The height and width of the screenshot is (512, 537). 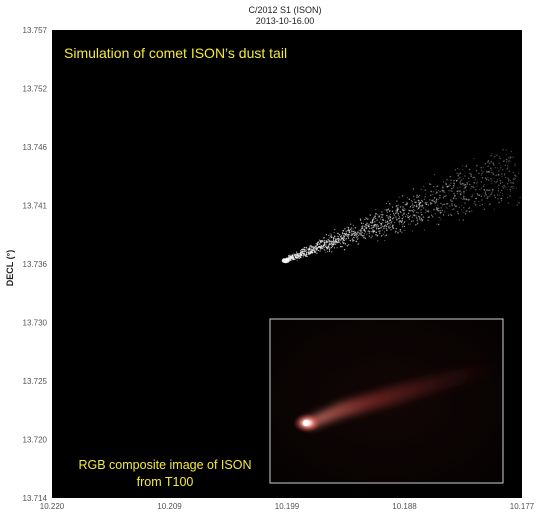 I want to click on x-tick-label: 10.209, so click(x=169, y=506).